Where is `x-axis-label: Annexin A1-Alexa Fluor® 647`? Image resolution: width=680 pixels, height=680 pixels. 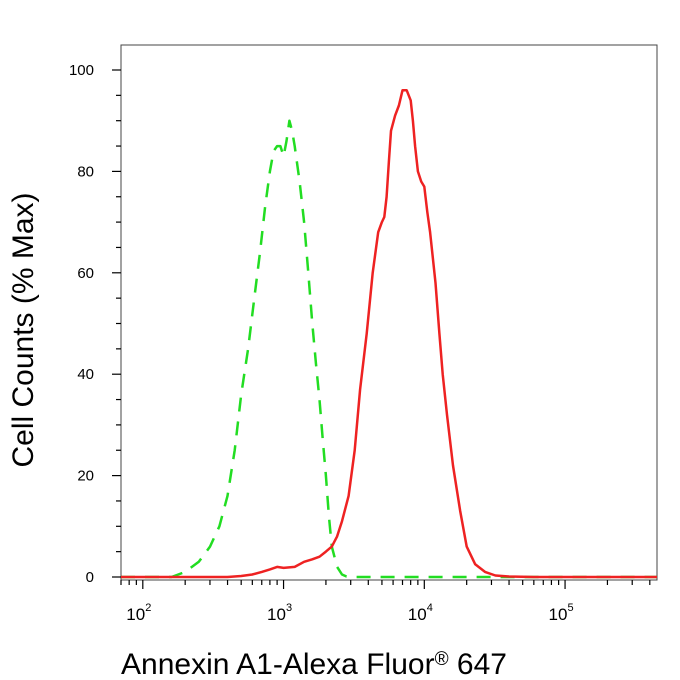 x-axis-label: Annexin A1-Alexa Fluor® 647 is located at coordinates (314, 664).